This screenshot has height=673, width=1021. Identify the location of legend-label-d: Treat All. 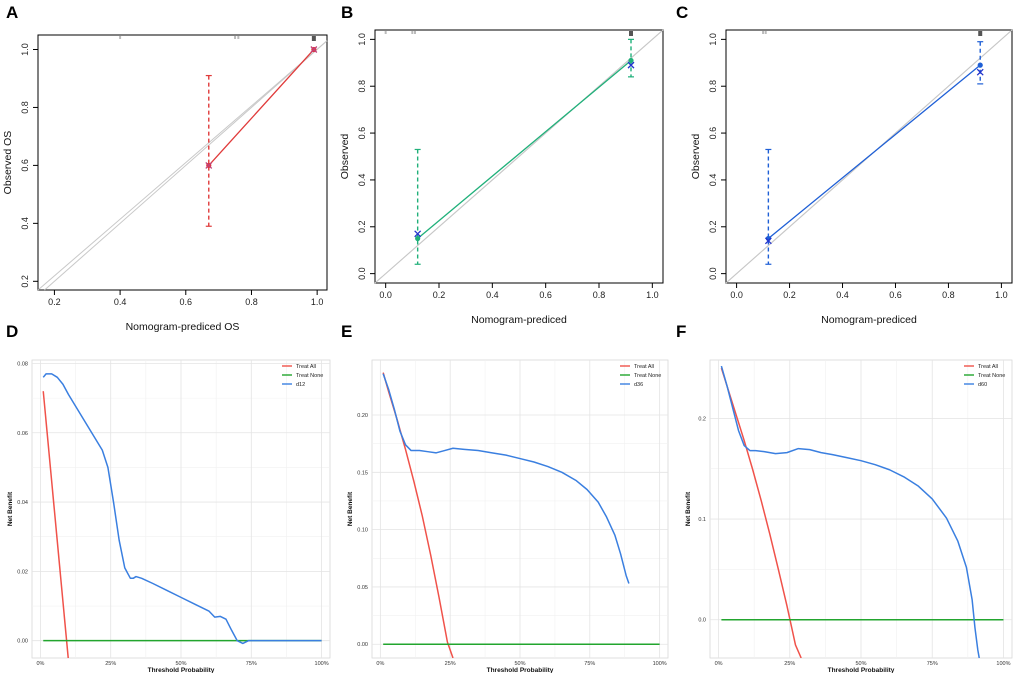
(306, 367).